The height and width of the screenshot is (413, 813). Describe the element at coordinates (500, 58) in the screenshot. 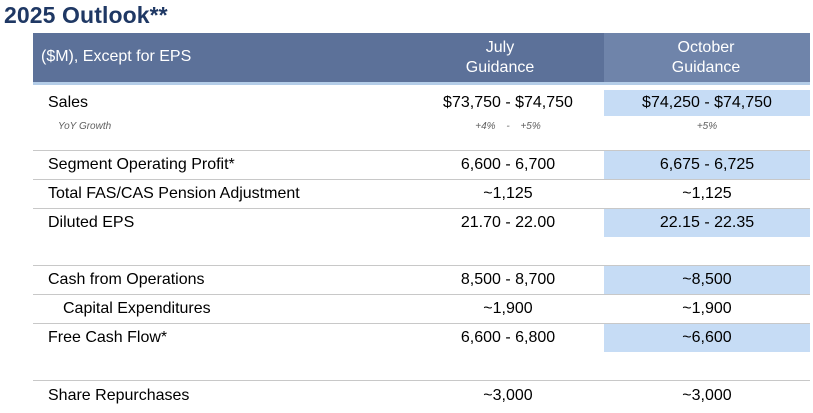

I see `july-guidance-header: July Guidance` at that location.